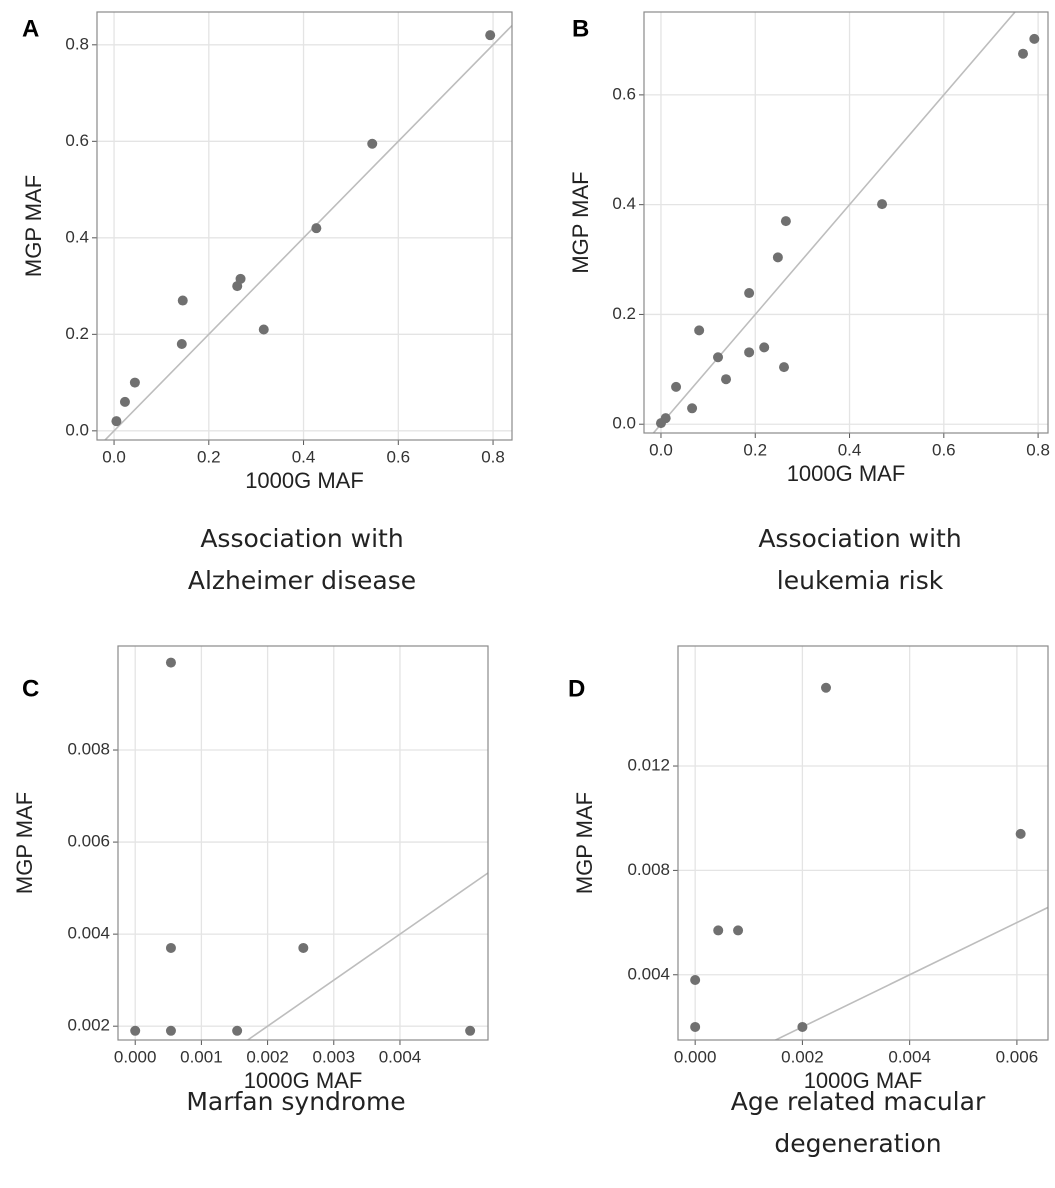  I want to click on caption: degeneration, so click(857, 1143).